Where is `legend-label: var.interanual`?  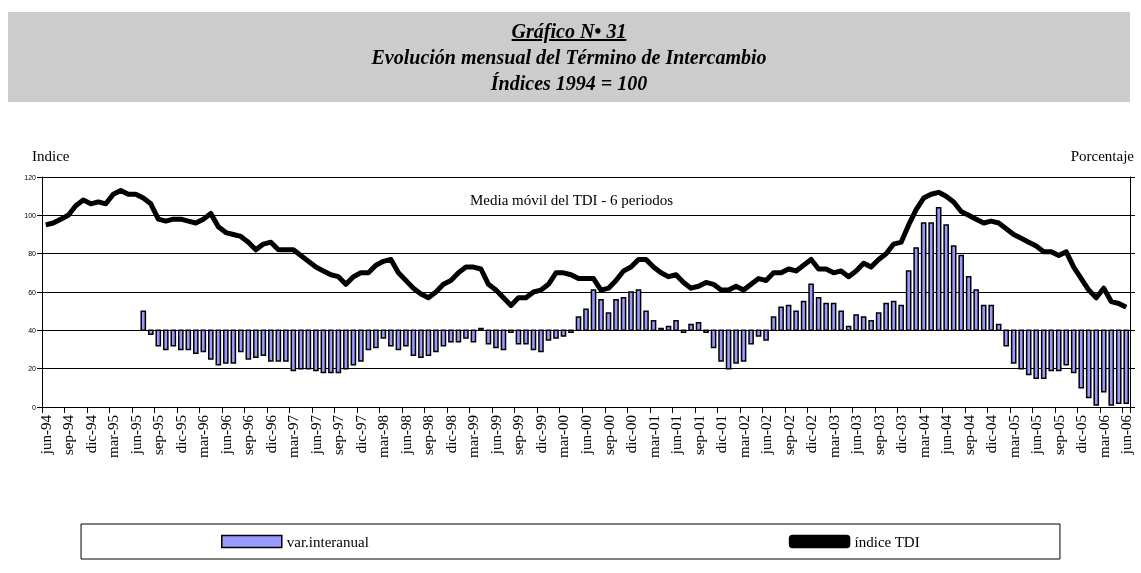
legend-label: var.interanual is located at coordinates (327, 541).